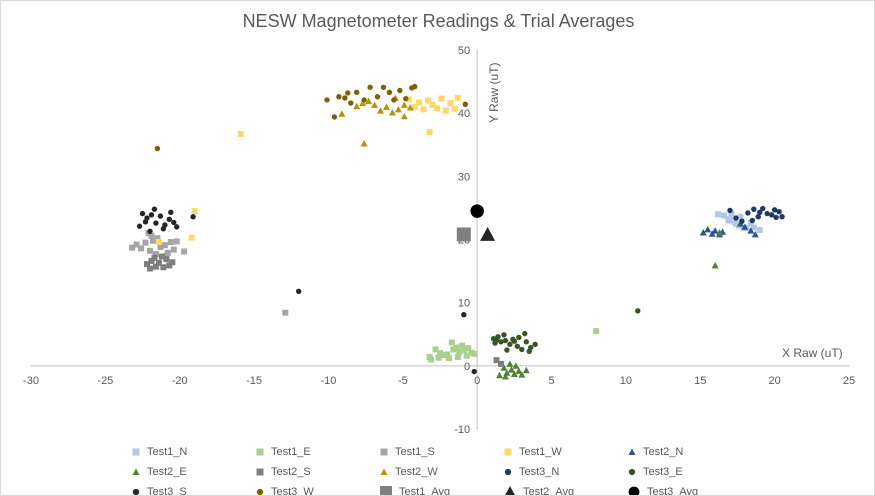 This screenshot has height=496, width=875. Describe the element at coordinates (464, 51) in the screenshot. I see `y-tick-label: 50` at that location.